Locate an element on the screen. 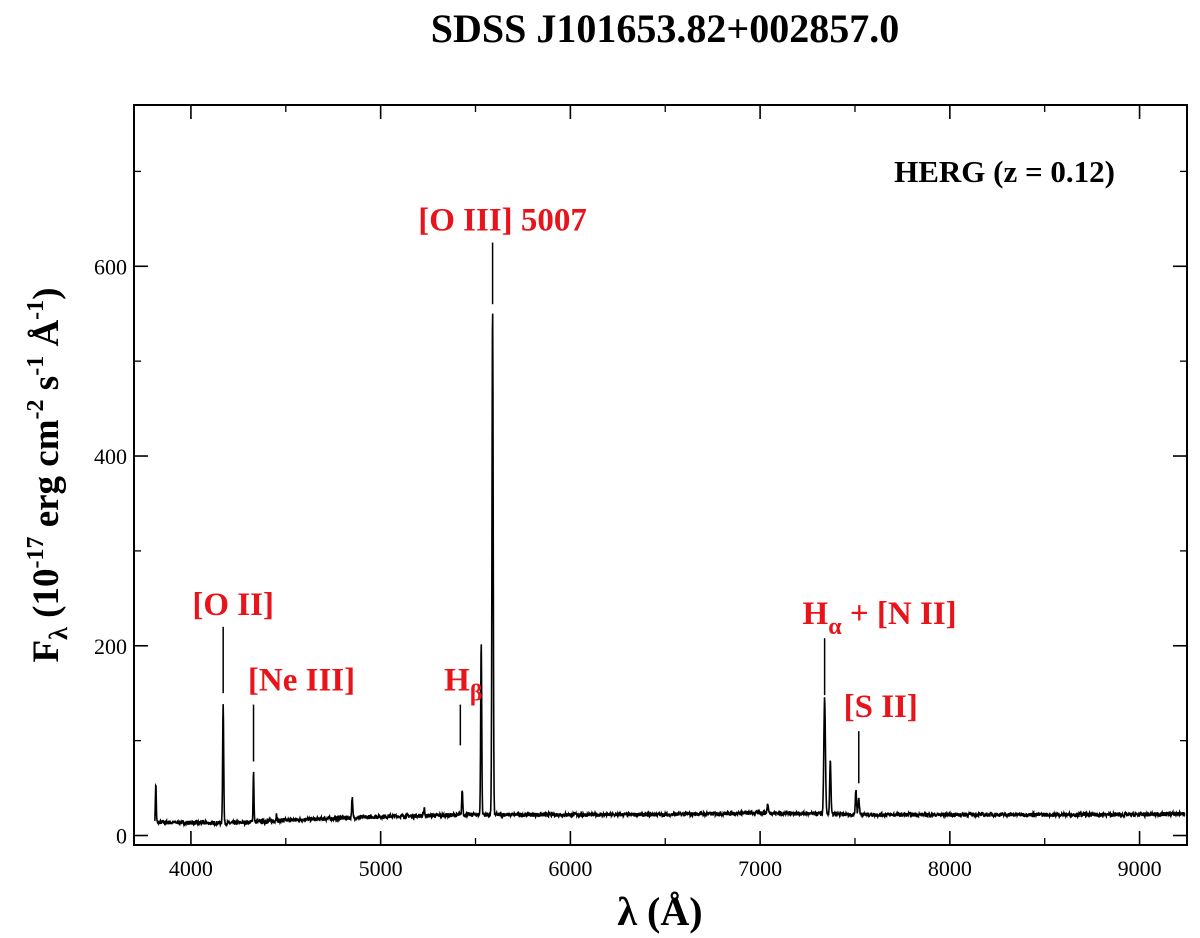  y-axis-label-f-sub: λ is located at coordinates (58, 633).